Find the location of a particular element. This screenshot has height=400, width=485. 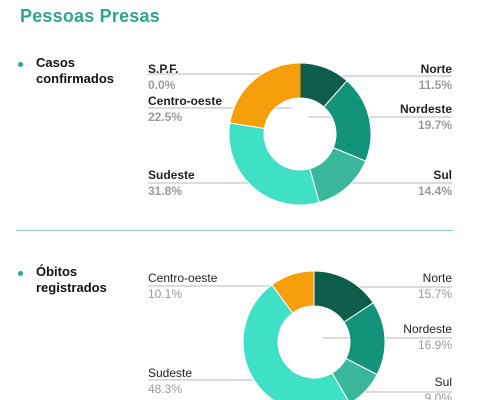

slice-value-s-p-f: 0.0% is located at coordinates (162, 85).